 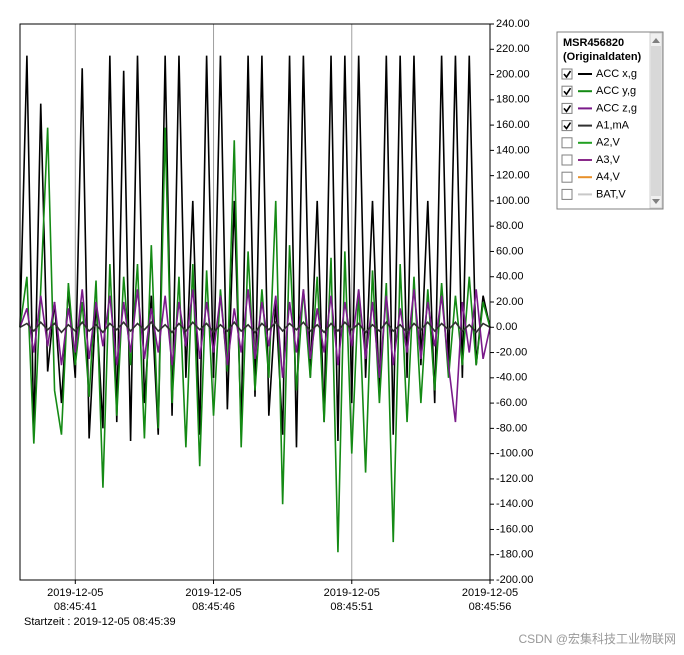 I want to click on y-tick-label: -20.00, so click(x=511, y=352).